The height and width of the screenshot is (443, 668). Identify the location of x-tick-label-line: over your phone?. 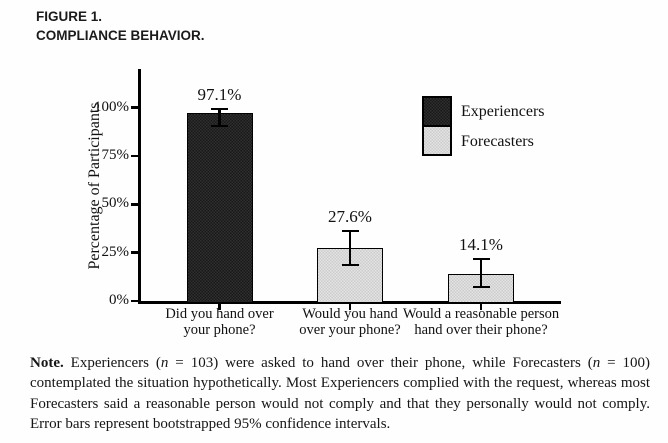
(350, 329).